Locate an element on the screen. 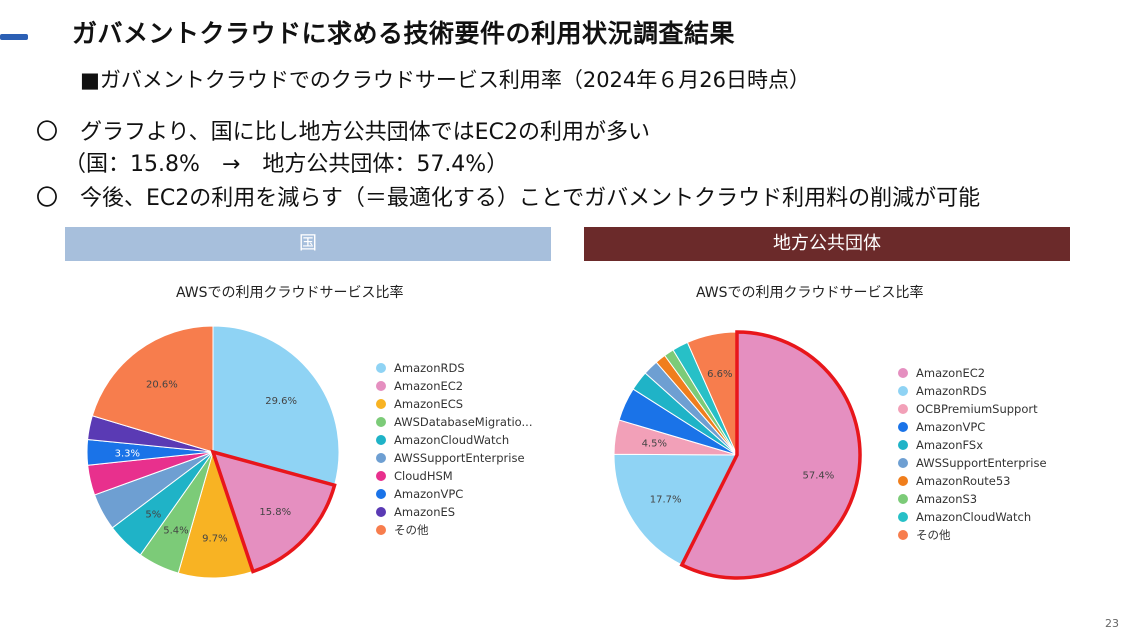  legend-item-ocbpremiumsupport: OCBPremiumSupport is located at coordinates (972, 409).